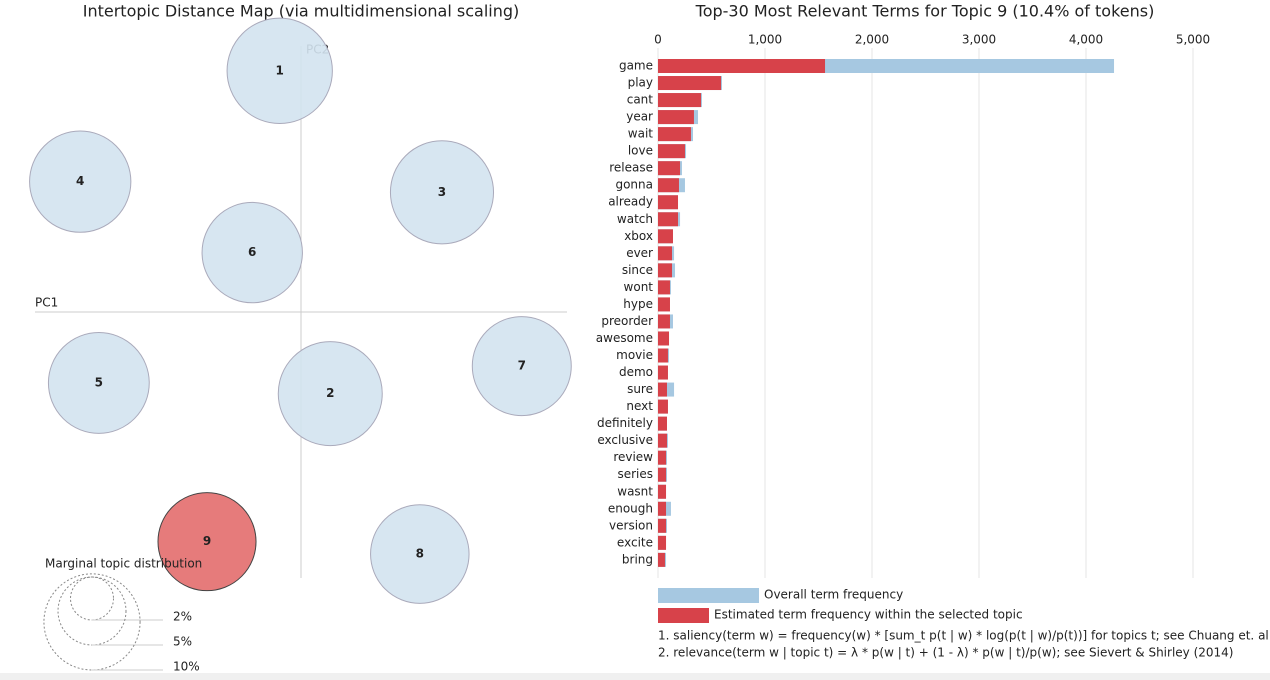 The height and width of the screenshot is (680, 1270). I want to click on topic-label: 6, so click(252, 252).